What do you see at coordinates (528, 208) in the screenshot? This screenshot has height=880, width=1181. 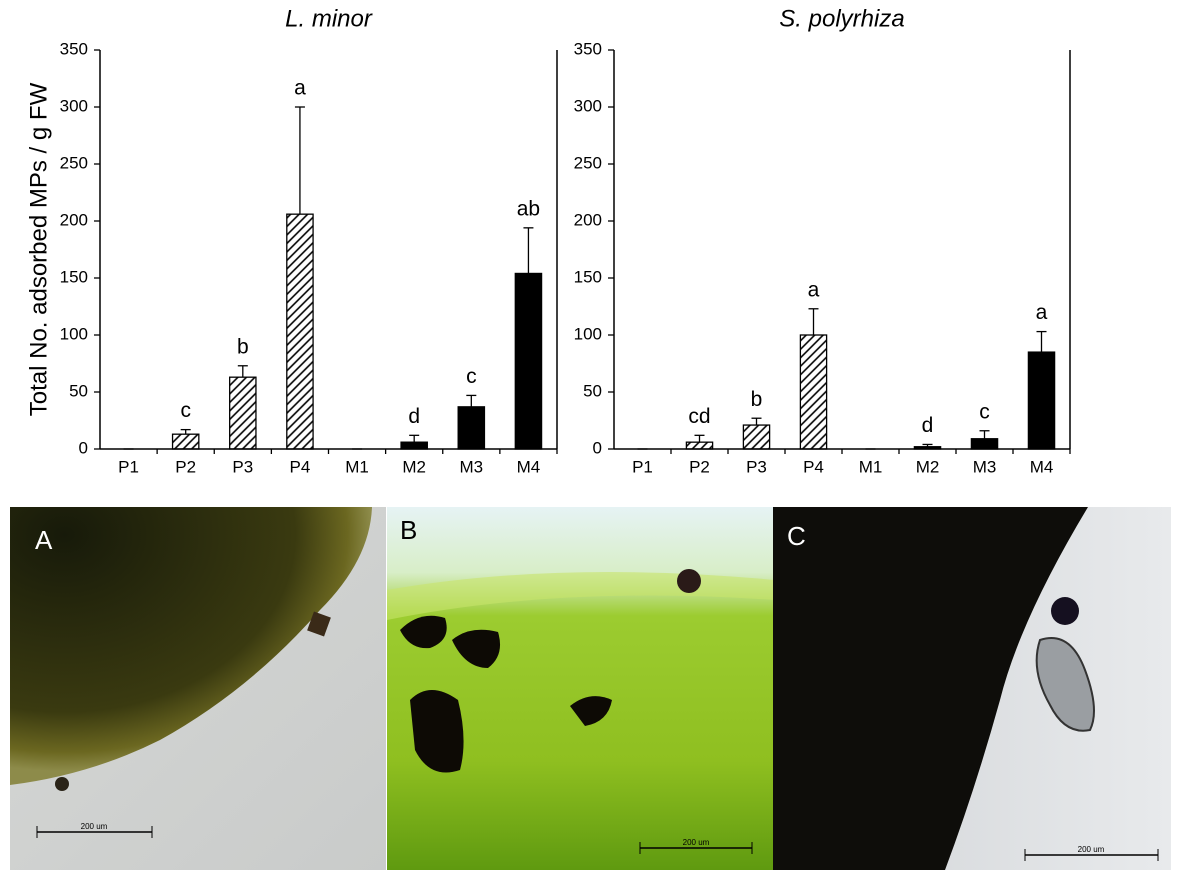 I see `significance-letter: ab` at bounding box center [528, 208].